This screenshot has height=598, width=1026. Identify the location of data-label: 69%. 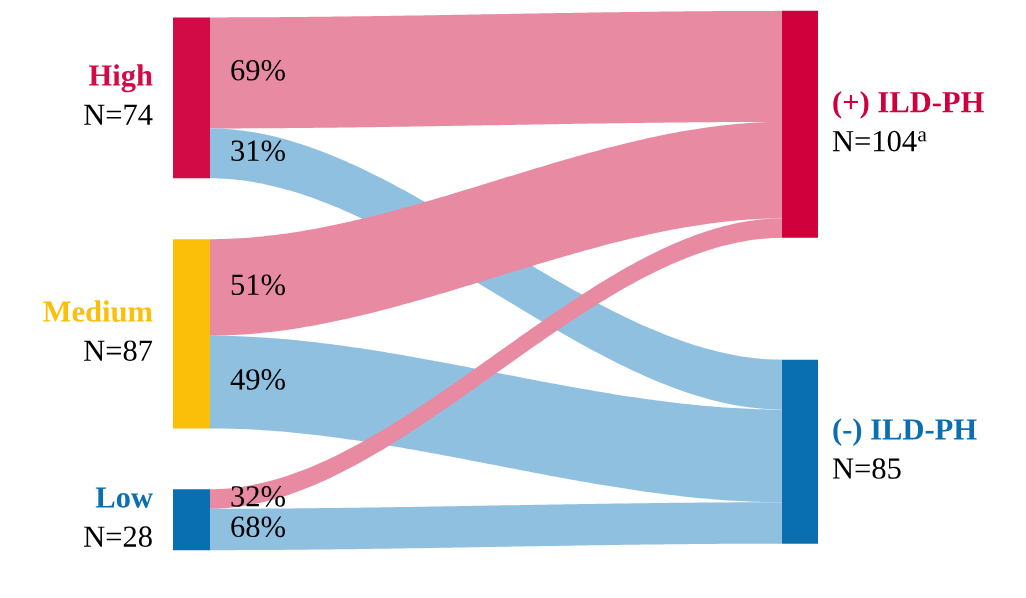
(258, 70).